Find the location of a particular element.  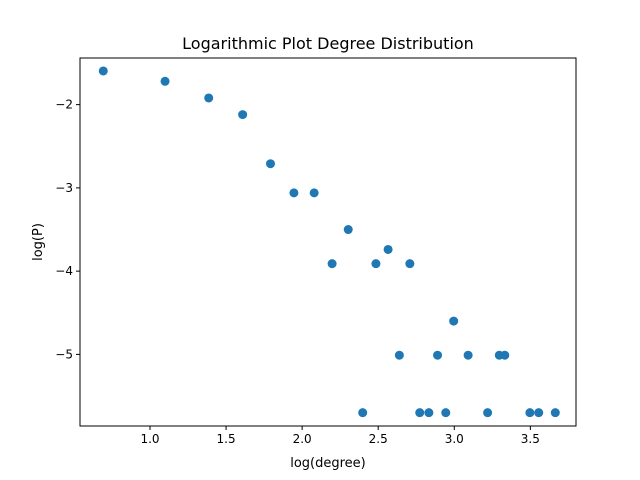

y-axis-ticks: −5 −4 −3 −2 is located at coordinates (67, 229).